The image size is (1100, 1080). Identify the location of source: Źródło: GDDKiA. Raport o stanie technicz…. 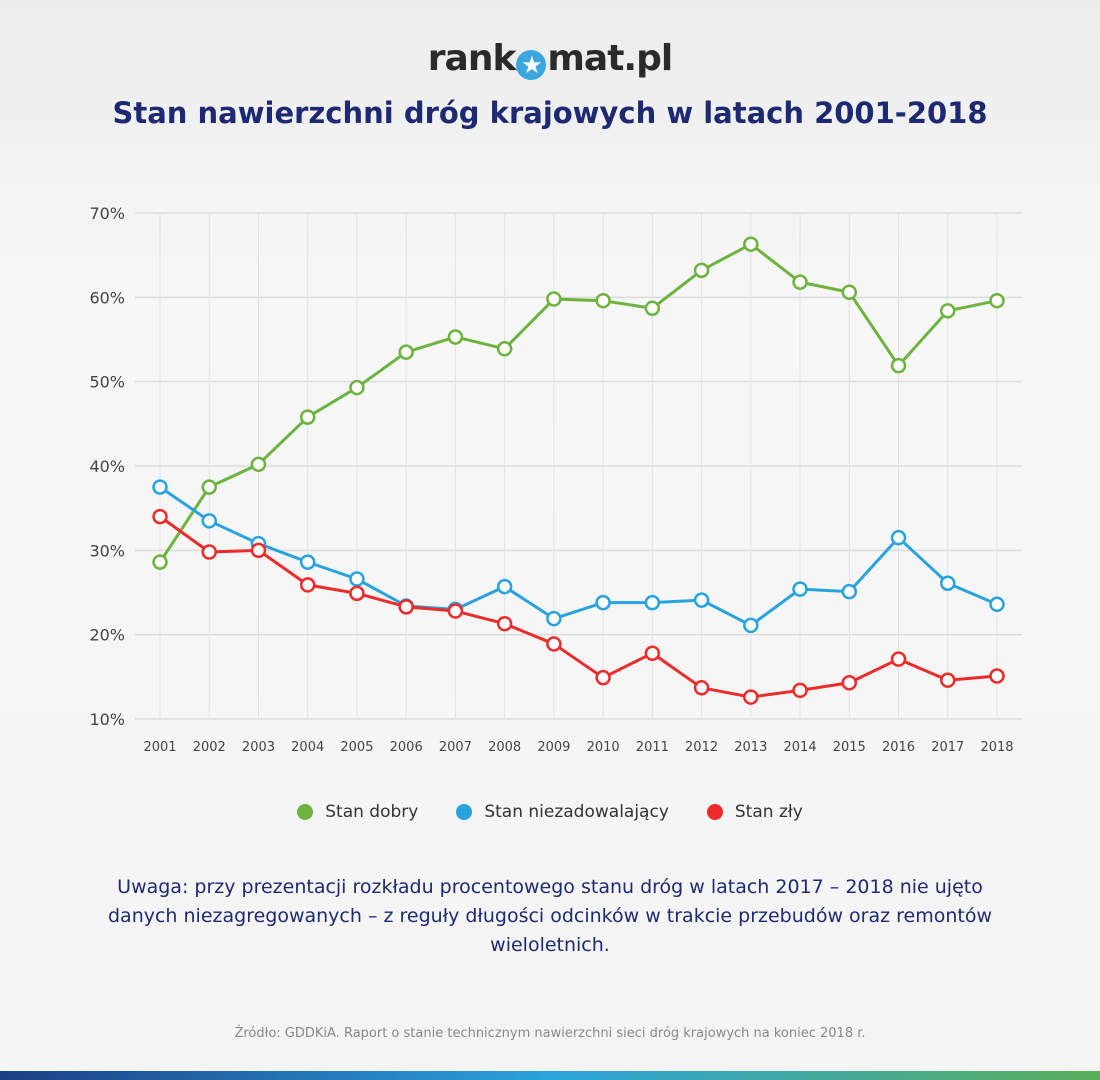
(550, 1033).